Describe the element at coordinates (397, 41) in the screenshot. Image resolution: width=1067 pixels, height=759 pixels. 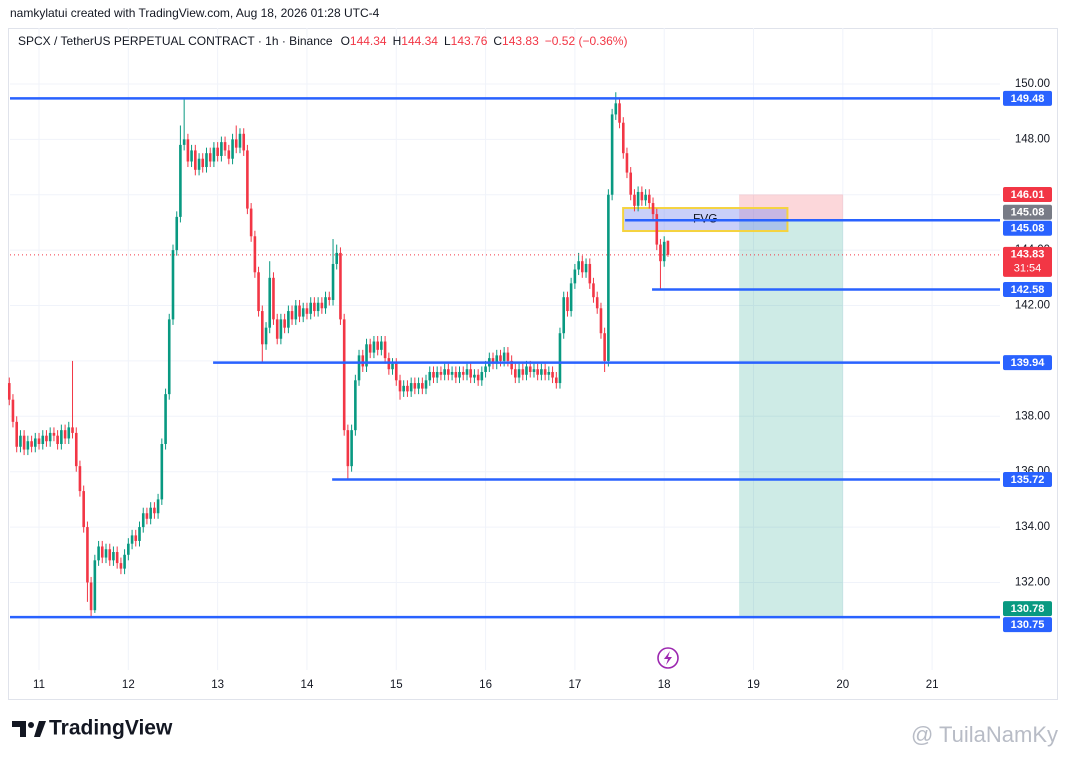
I see `legend-key: H` at that location.